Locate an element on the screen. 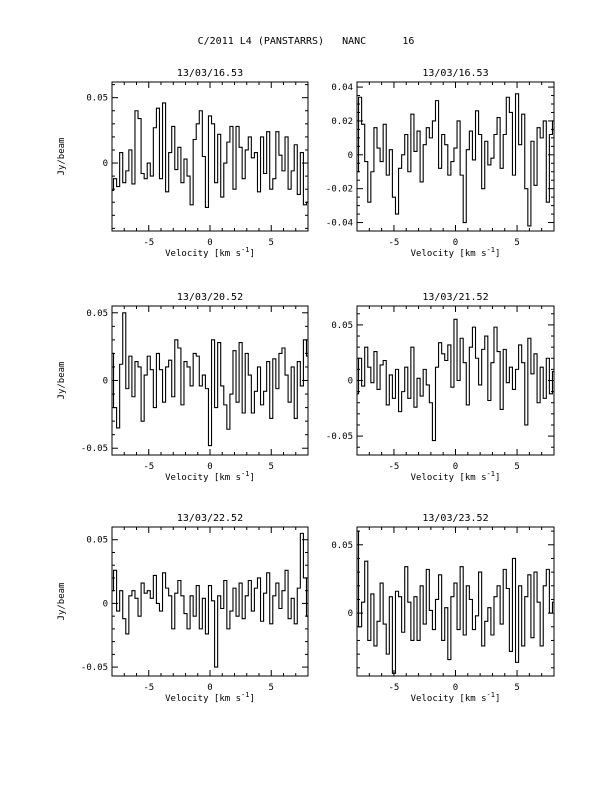 The height and width of the screenshot is (792, 612). panel-title: 13/03/23.52 is located at coordinates (455, 518).